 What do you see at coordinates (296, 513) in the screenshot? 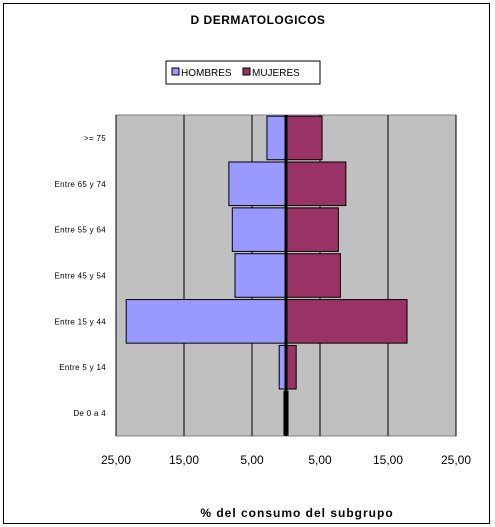
I see `x-axis-label: % del consumo del subgrupo` at bounding box center [296, 513].